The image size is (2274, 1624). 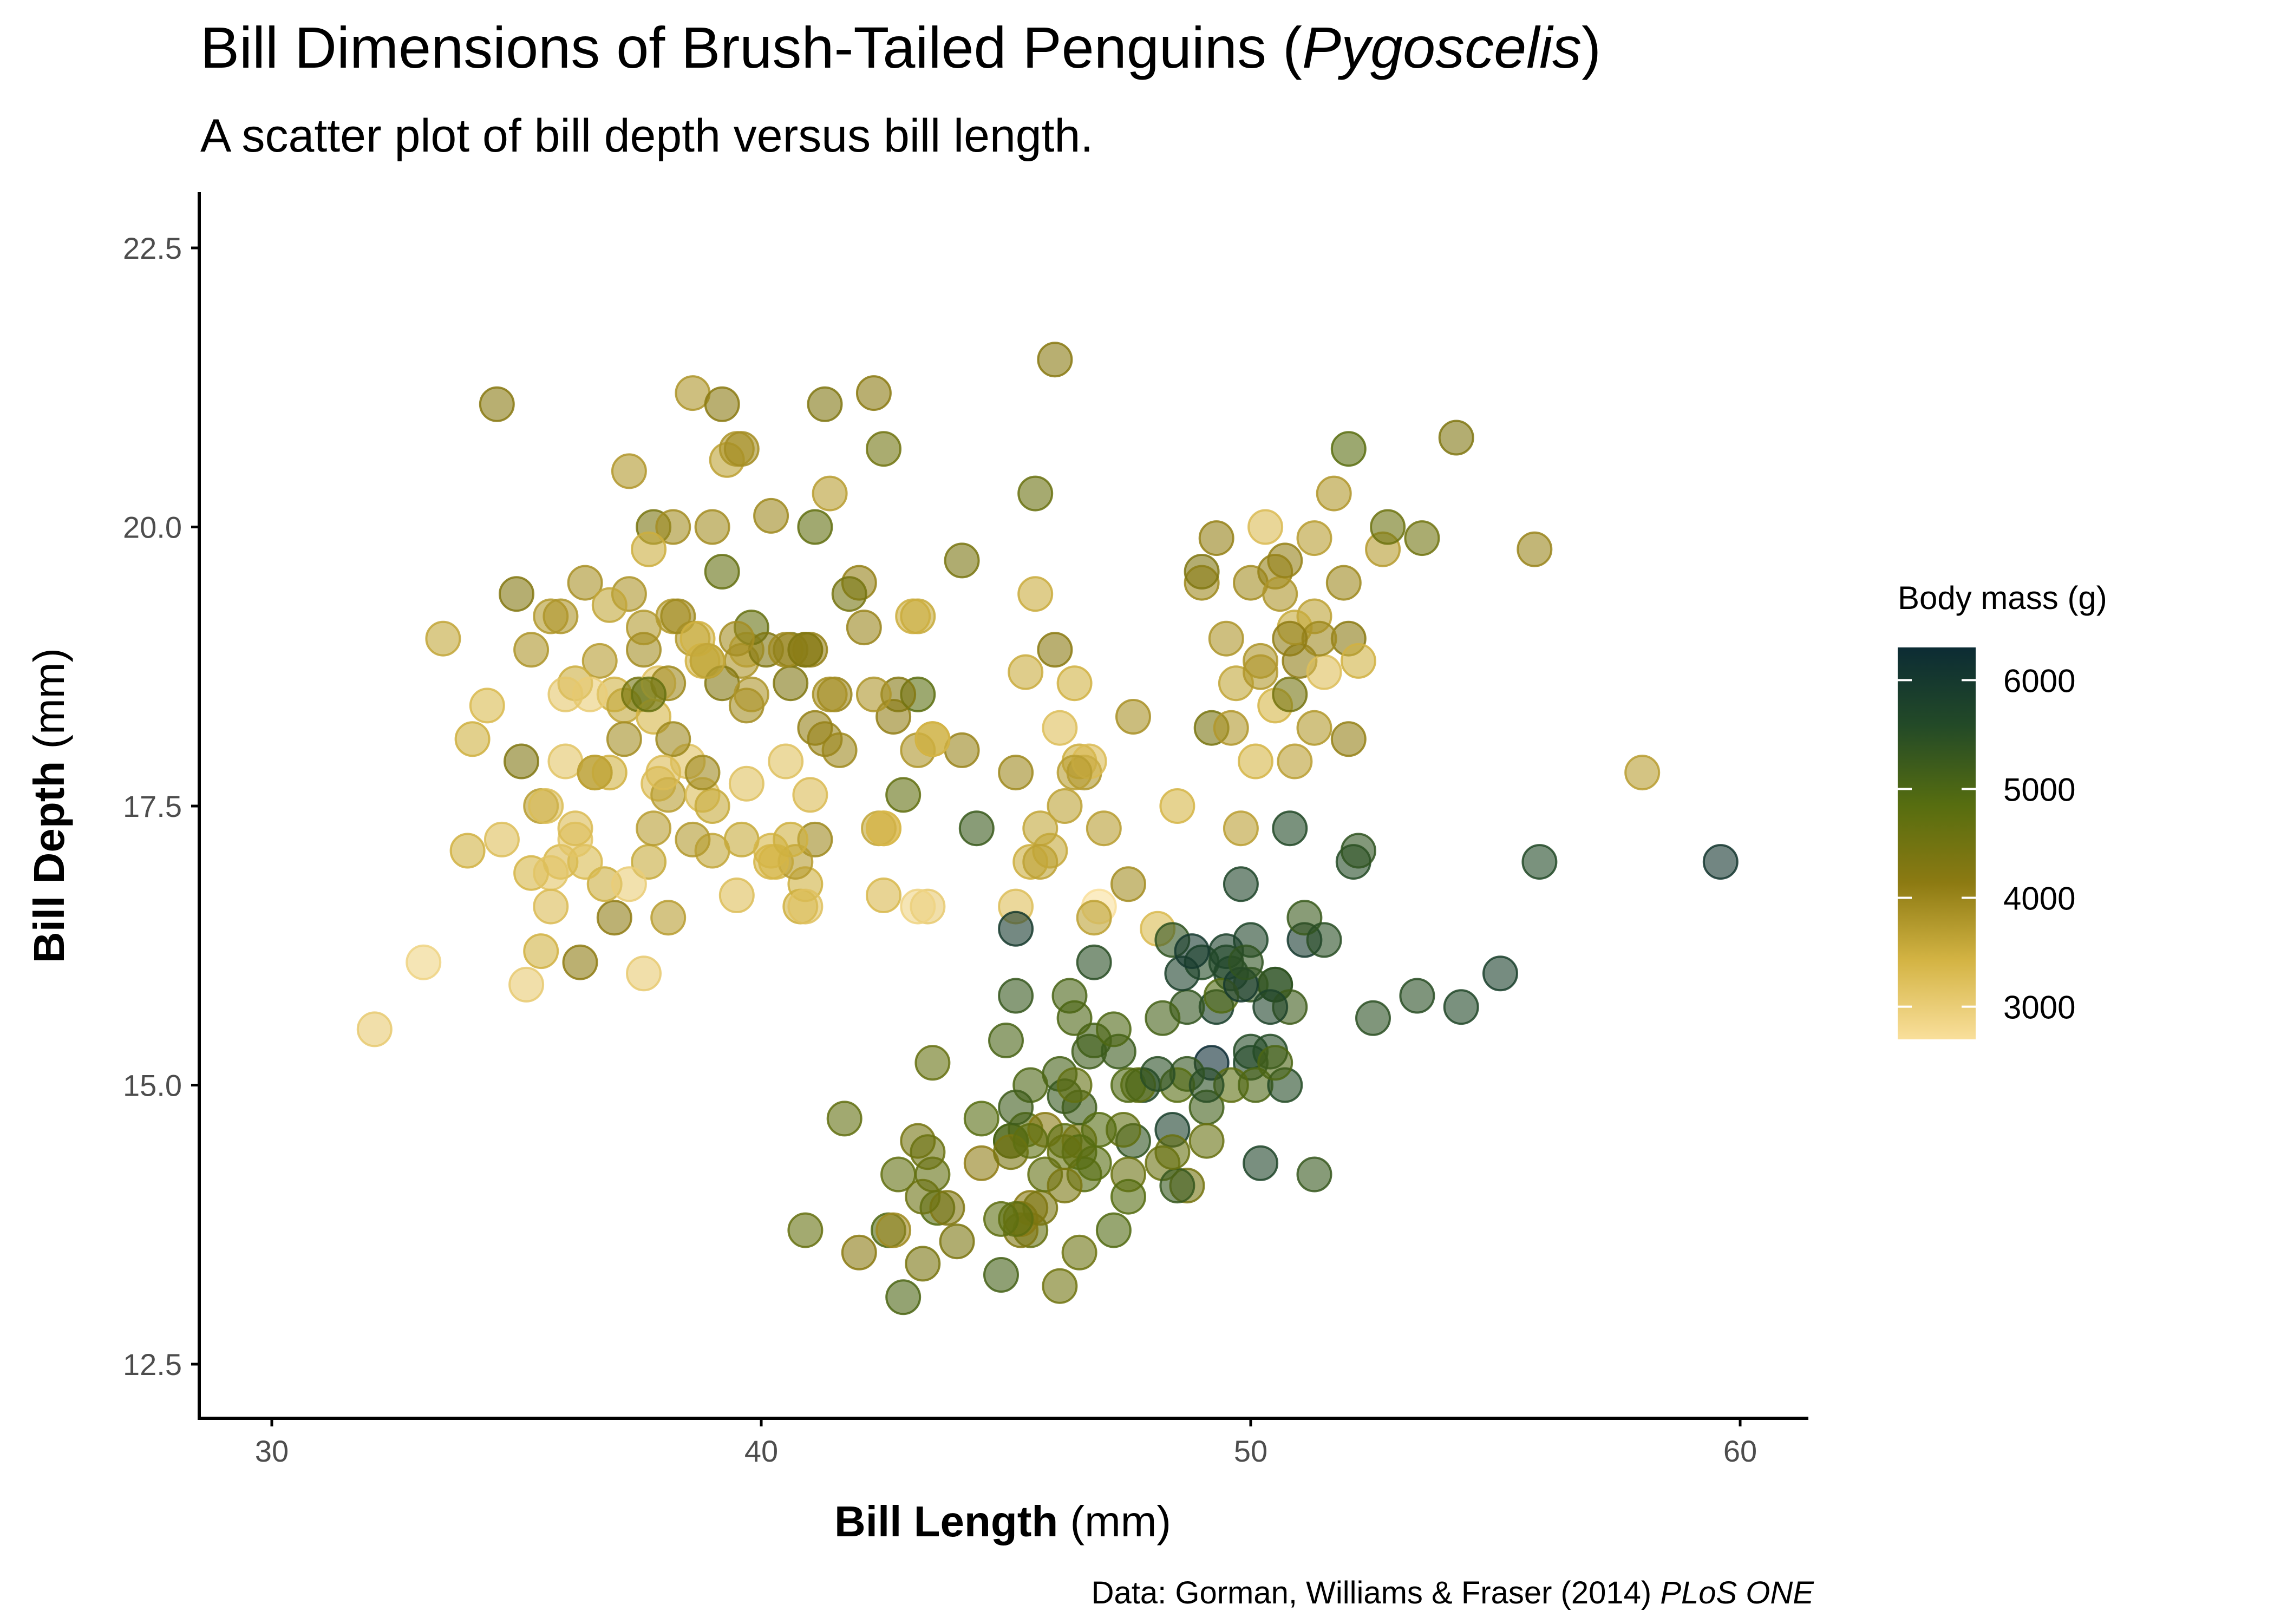 What do you see at coordinates (2039, 1008) in the screenshot?
I see `legend-tick-label: 3000` at bounding box center [2039, 1008].